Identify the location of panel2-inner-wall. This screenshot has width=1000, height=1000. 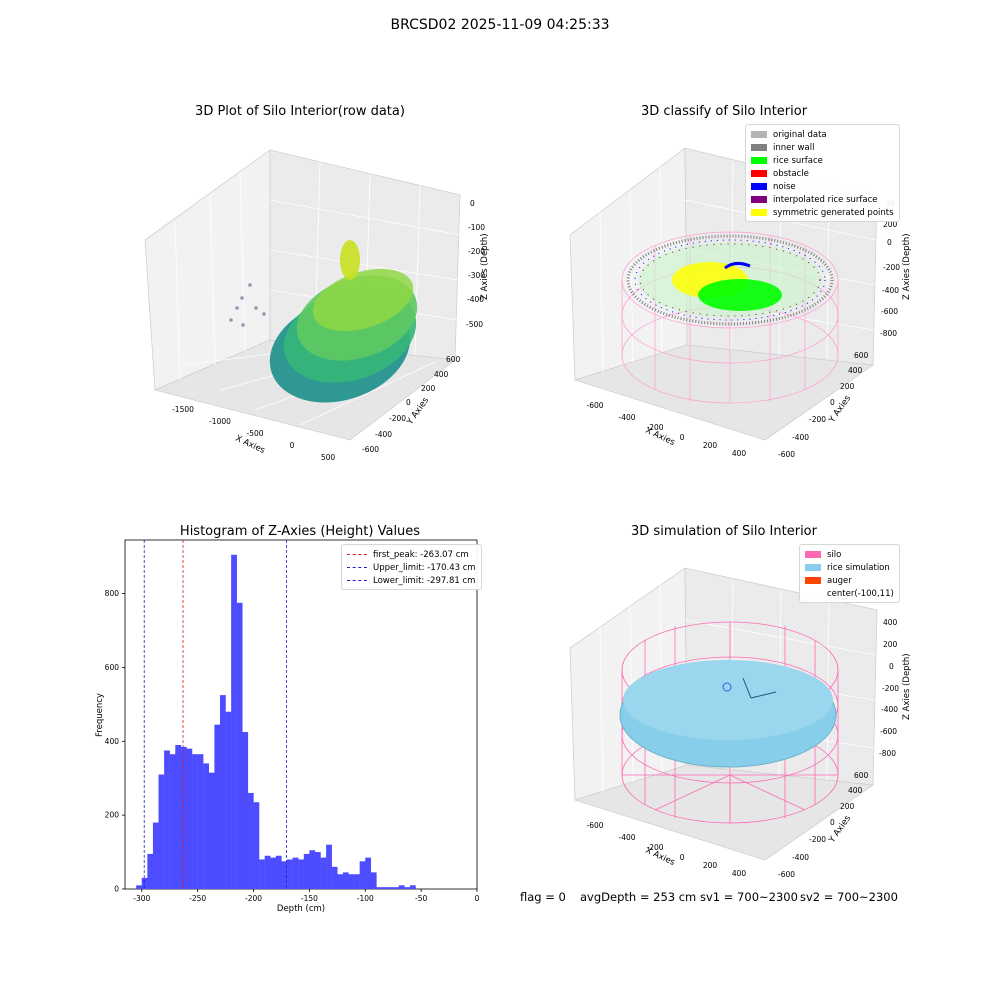
(730, 280).